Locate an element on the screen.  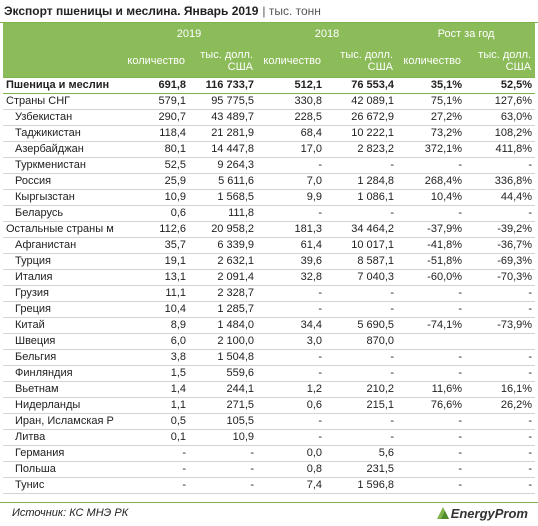
row-label: Германия is located at coordinates (62, 453).